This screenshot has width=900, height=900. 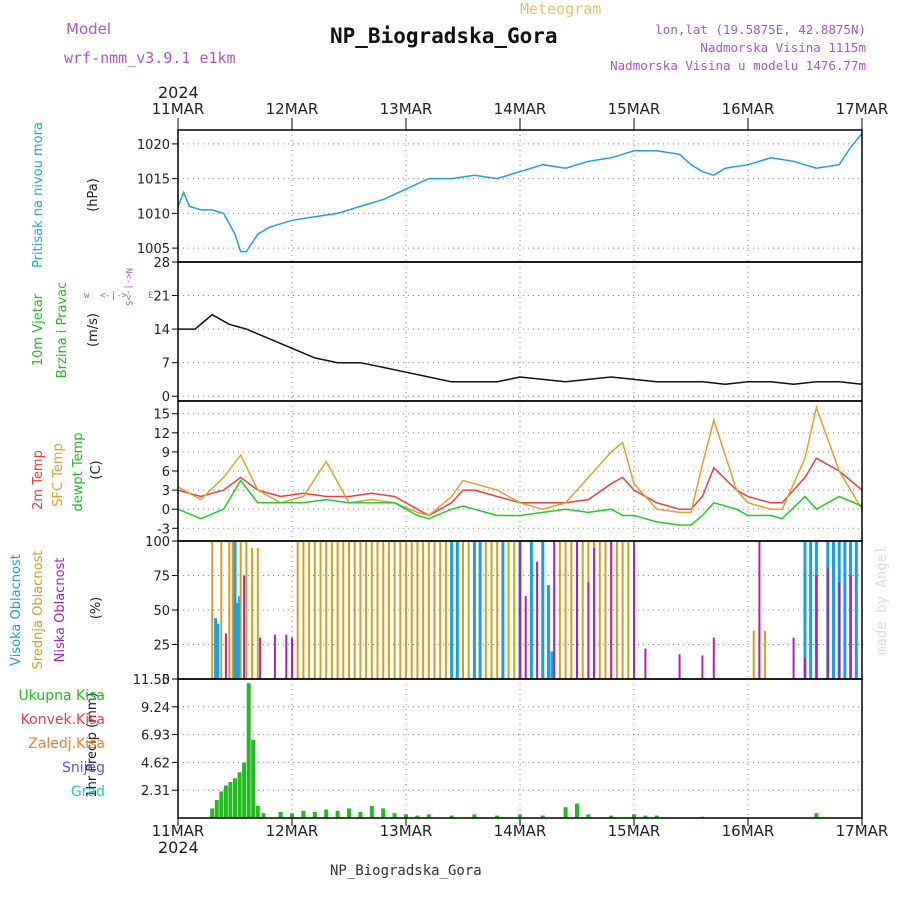 I want to click on x-tick-label-bottom: 16MAR, so click(x=748, y=831).